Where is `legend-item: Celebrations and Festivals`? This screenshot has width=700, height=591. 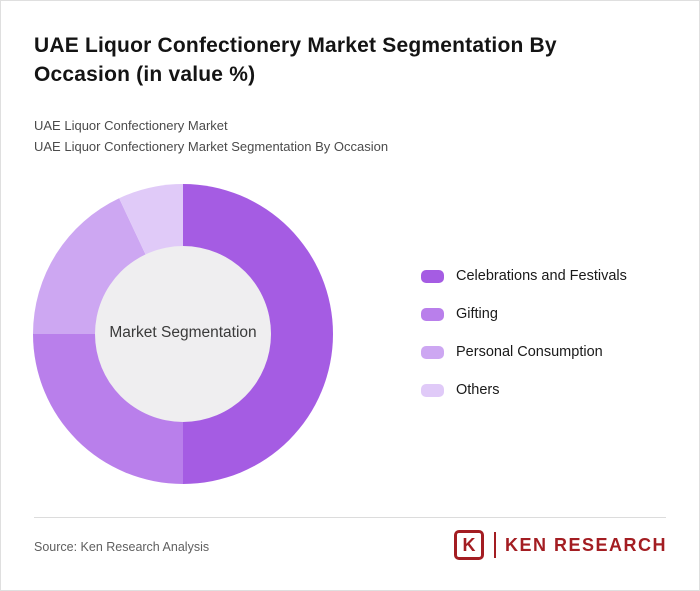
legend-item: Celebrations and Festivals is located at coordinates (524, 276).